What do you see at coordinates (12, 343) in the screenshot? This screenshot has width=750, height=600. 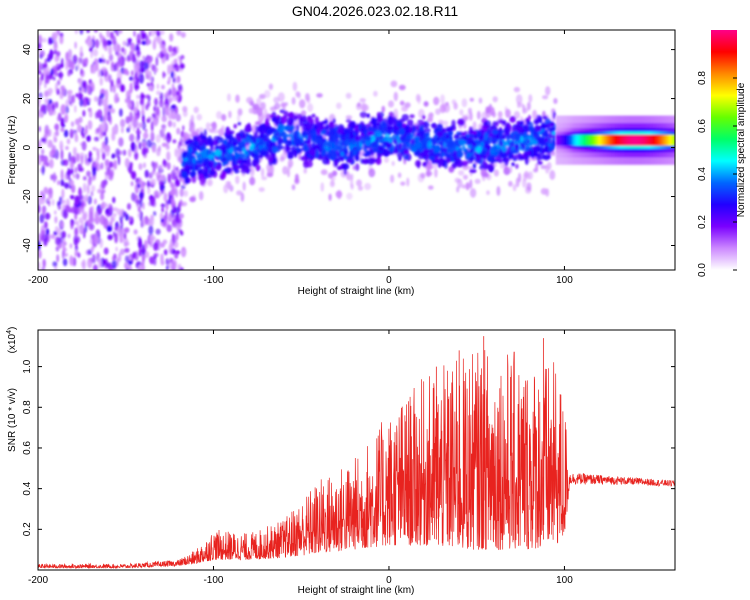 I see `snr-y-scale-base: (x10` at bounding box center [12, 343].